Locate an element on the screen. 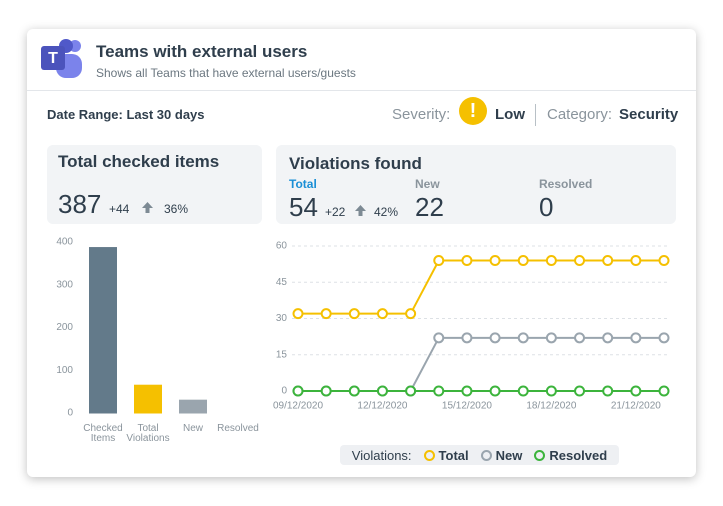  x-tick-label: 09/12/2020 is located at coordinates (298, 406).